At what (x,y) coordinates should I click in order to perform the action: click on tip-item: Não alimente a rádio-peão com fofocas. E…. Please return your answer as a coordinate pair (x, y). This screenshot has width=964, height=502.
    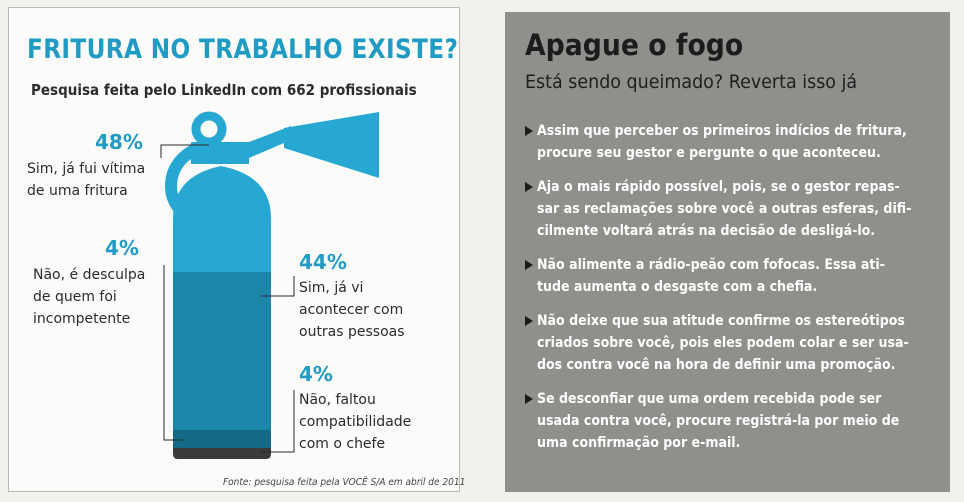
    Looking at the image, I should click on (735, 276).